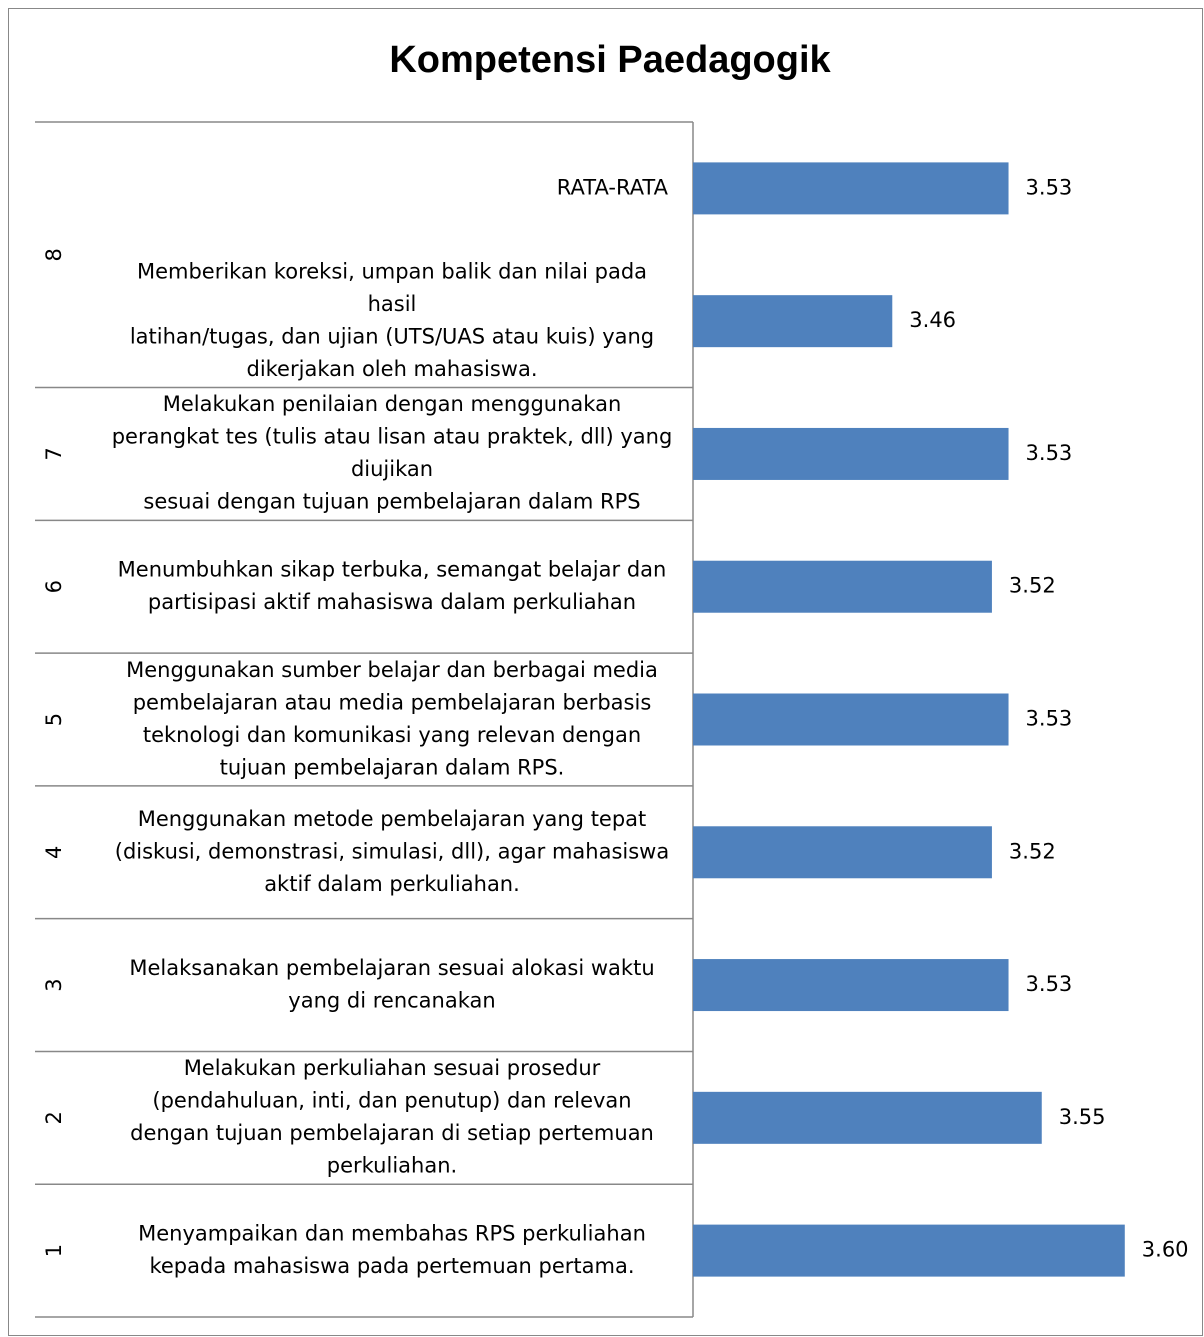 This screenshot has height=1337, width=1204. What do you see at coordinates (392, 469) in the screenshot?
I see `category-label: diujikan` at bounding box center [392, 469].